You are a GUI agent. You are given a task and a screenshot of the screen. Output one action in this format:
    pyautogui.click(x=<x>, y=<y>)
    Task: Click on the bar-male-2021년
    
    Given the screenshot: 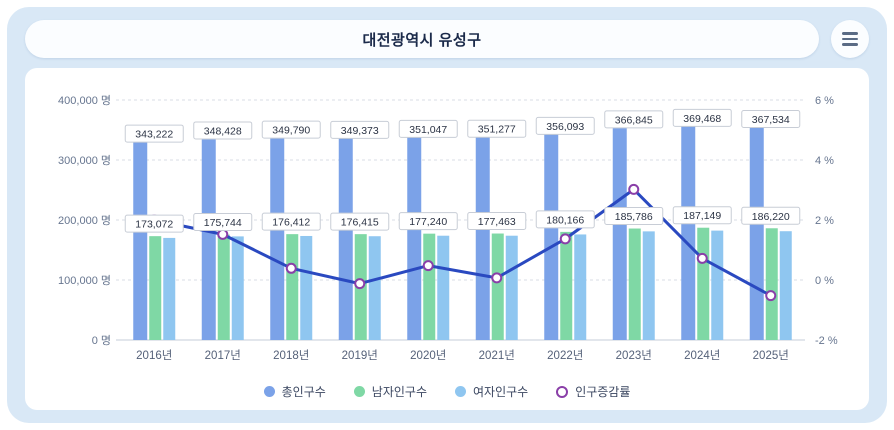 What is the action you would take?
    pyautogui.click(x=497, y=286)
    